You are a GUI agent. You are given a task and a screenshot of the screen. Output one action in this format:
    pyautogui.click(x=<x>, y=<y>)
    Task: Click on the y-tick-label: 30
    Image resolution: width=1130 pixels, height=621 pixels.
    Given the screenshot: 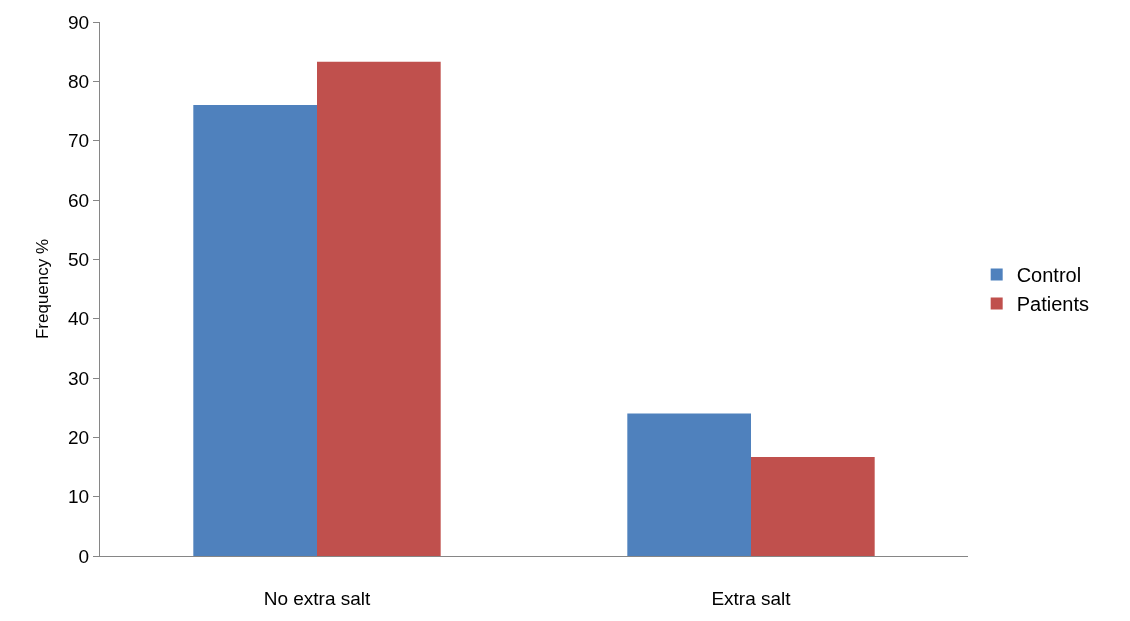 What is the action you would take?
    pyautogui.click(x=79, y=378)
    